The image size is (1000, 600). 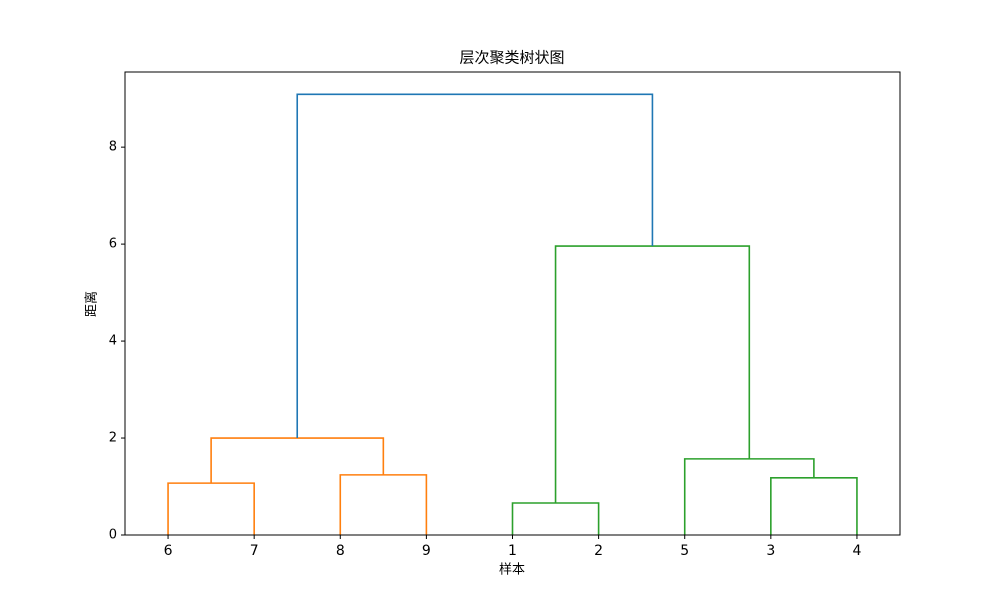 What do you see at coordinates (426, 551) in the screenshot?
I see `x-tick-label: 9` at bounding box center [426, 551].